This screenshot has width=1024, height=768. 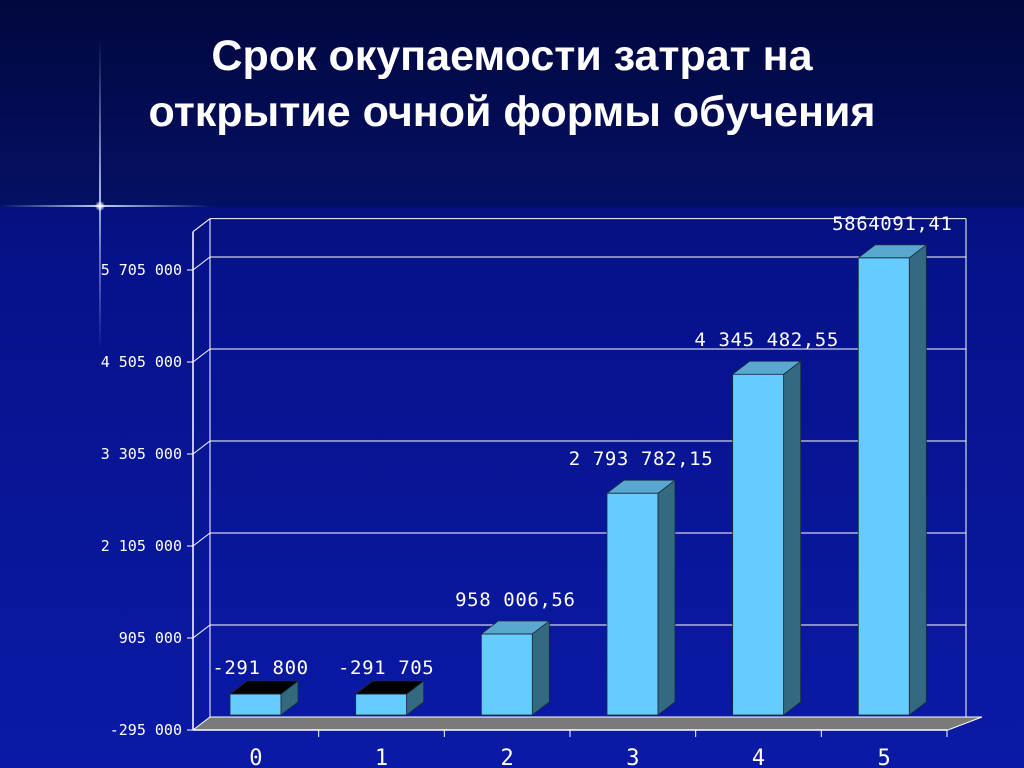 I want to click on x-category-label: 4, so click(x=758, y=757).